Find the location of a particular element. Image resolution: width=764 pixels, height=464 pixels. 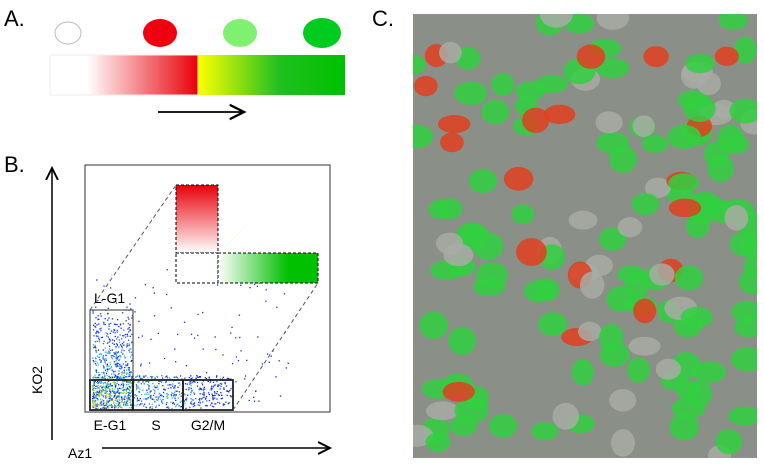

panel-label: C. is located at coordinates (383, 18).